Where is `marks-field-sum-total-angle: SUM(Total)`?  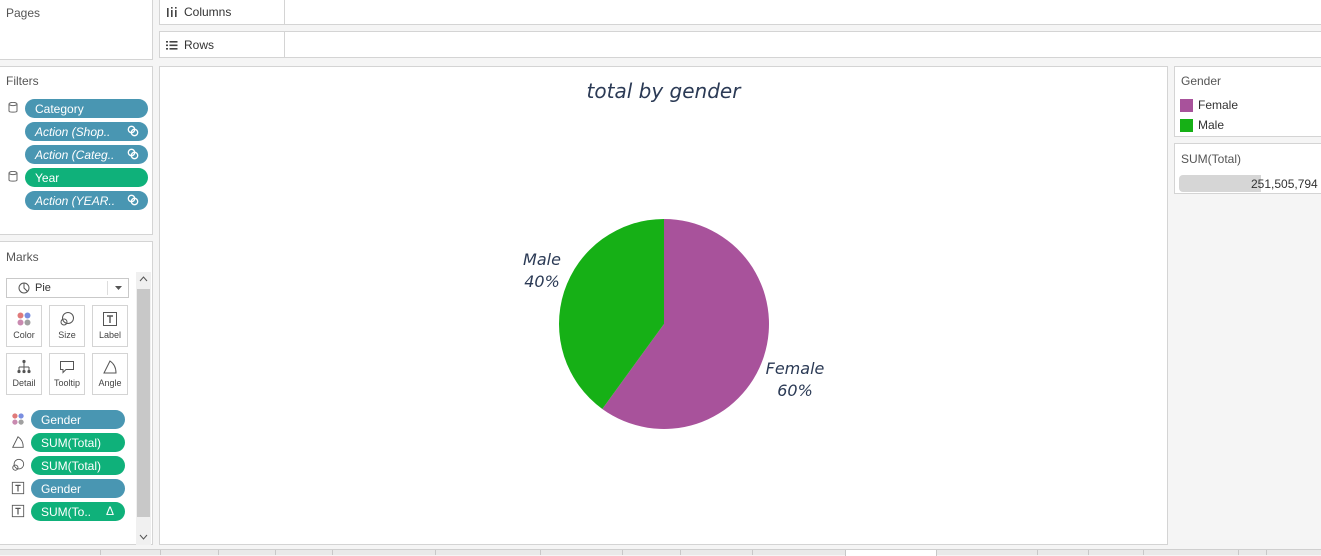
marks-field-sum-total-angle: SUM(Total) is located at coordinates (78, 442).